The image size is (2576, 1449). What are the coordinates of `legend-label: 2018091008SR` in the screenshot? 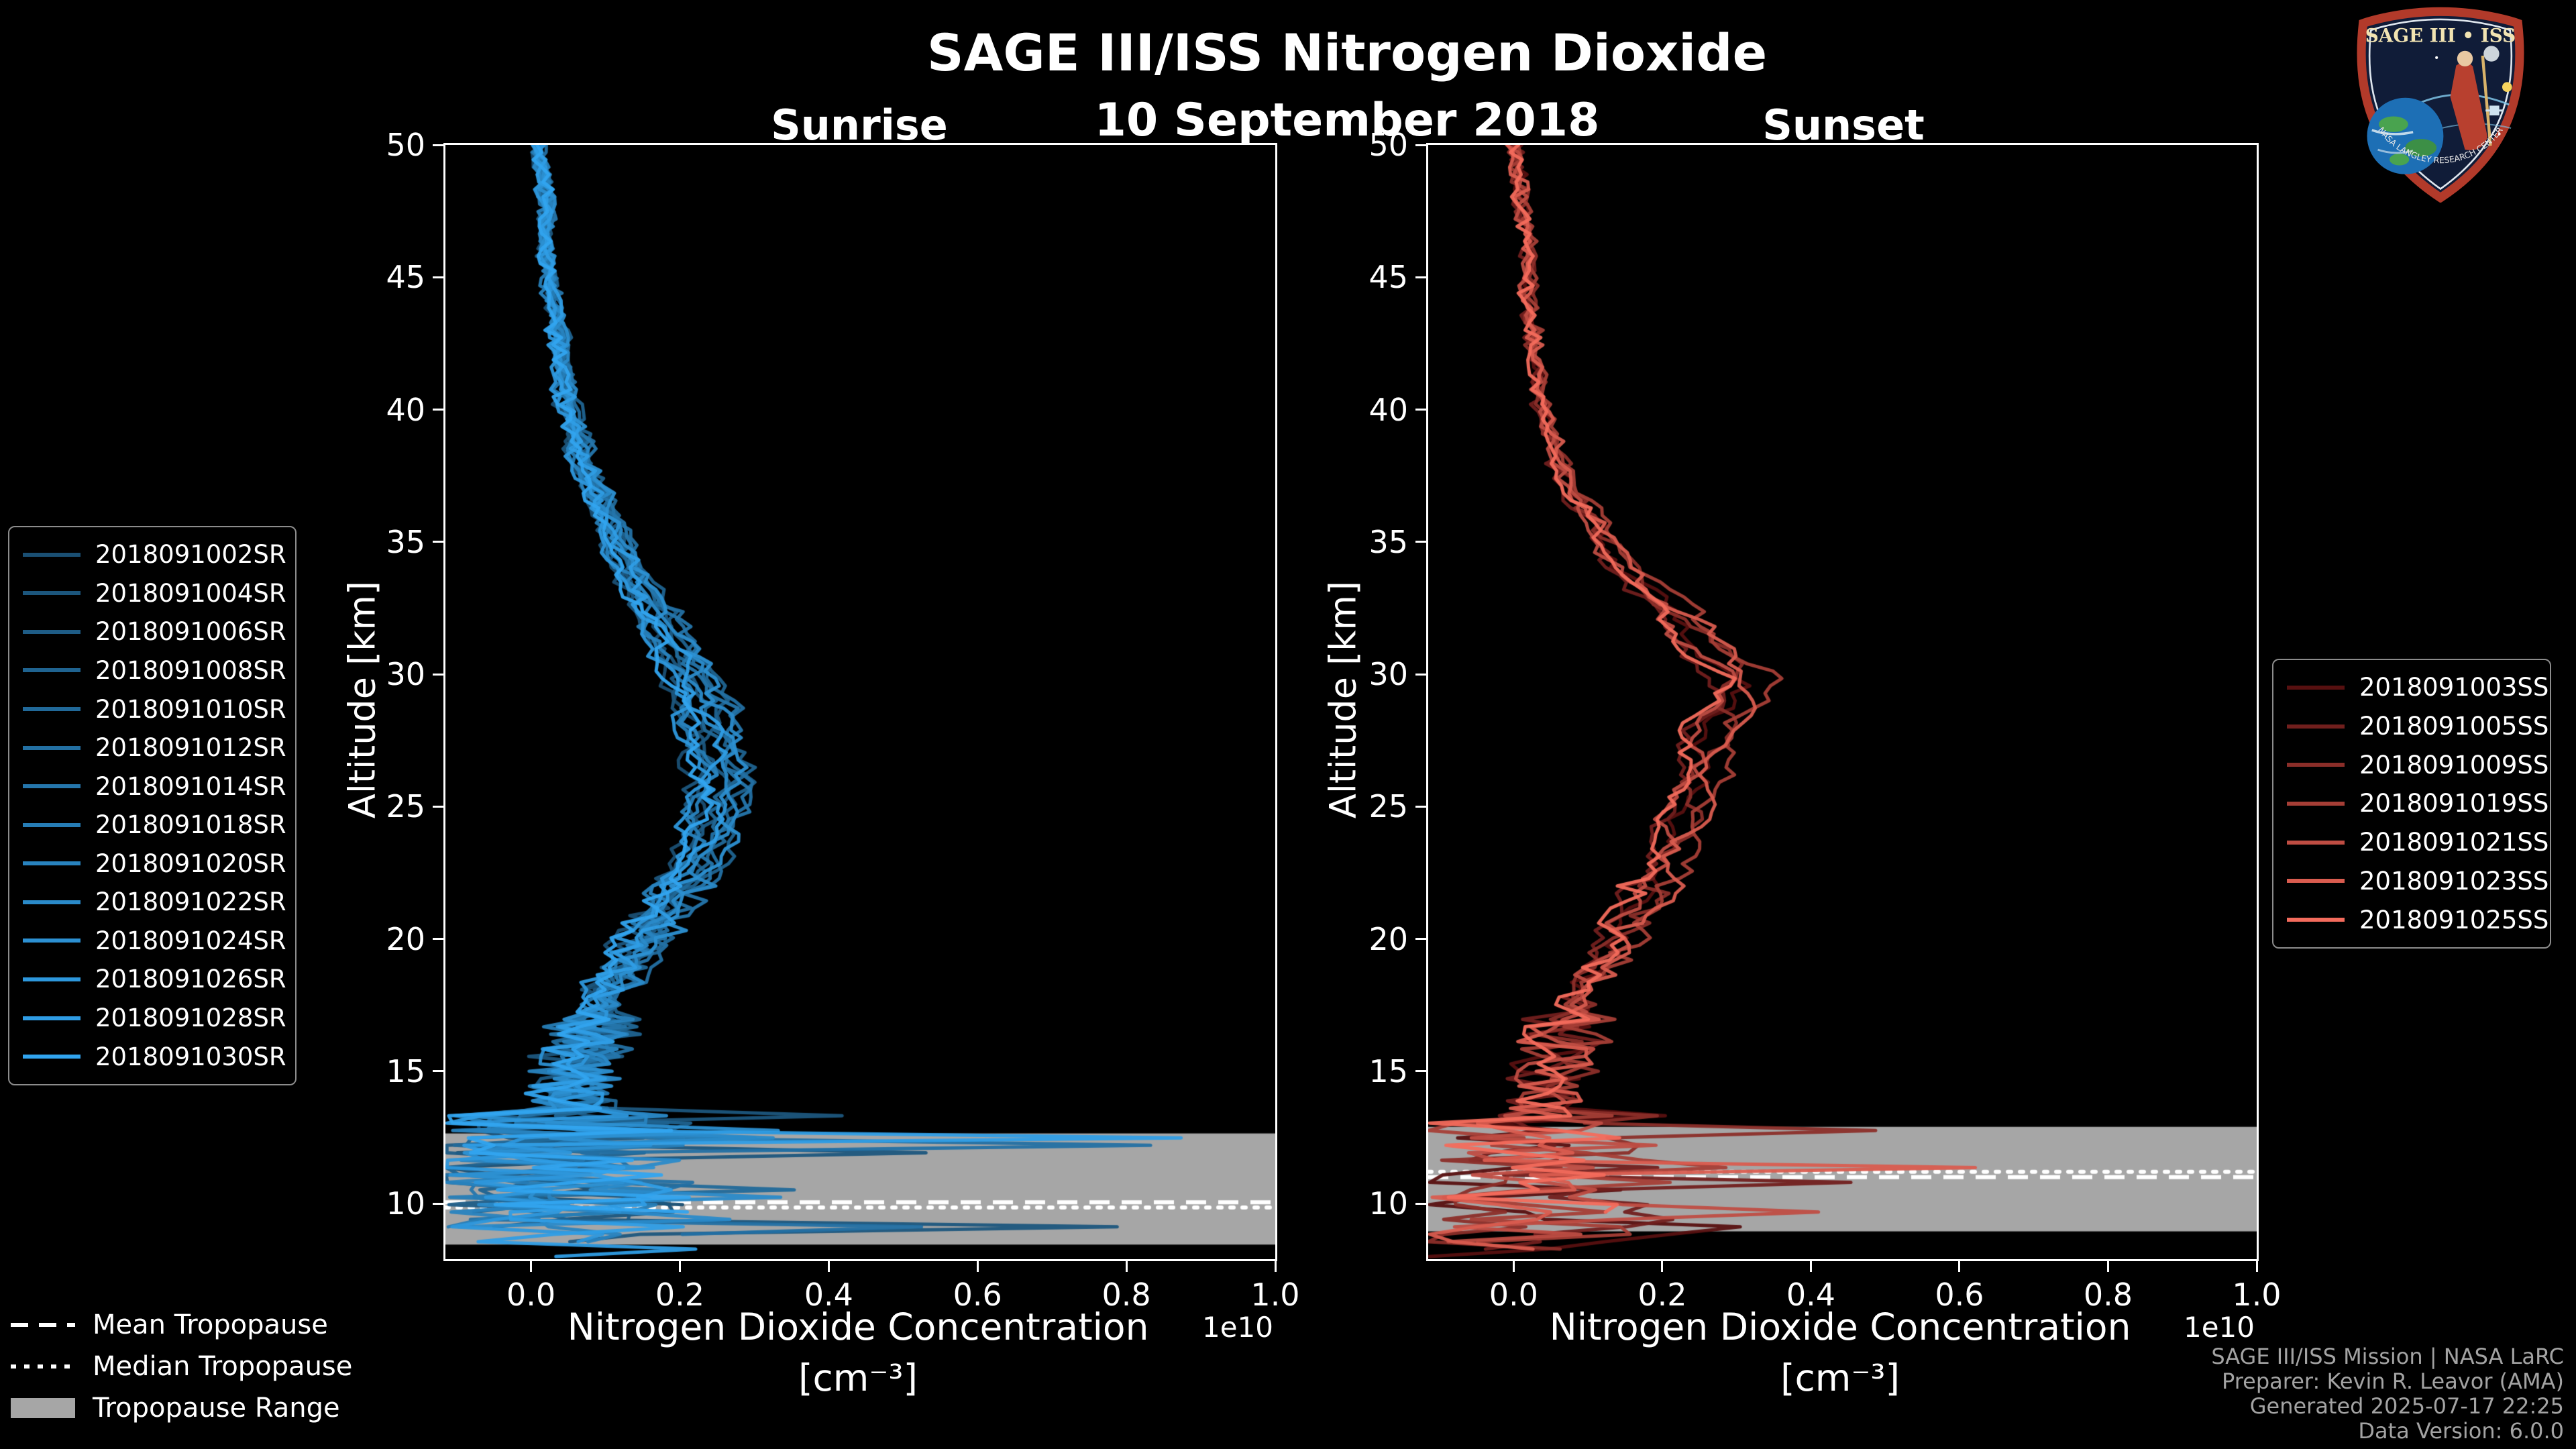 It's located at (190, 670).